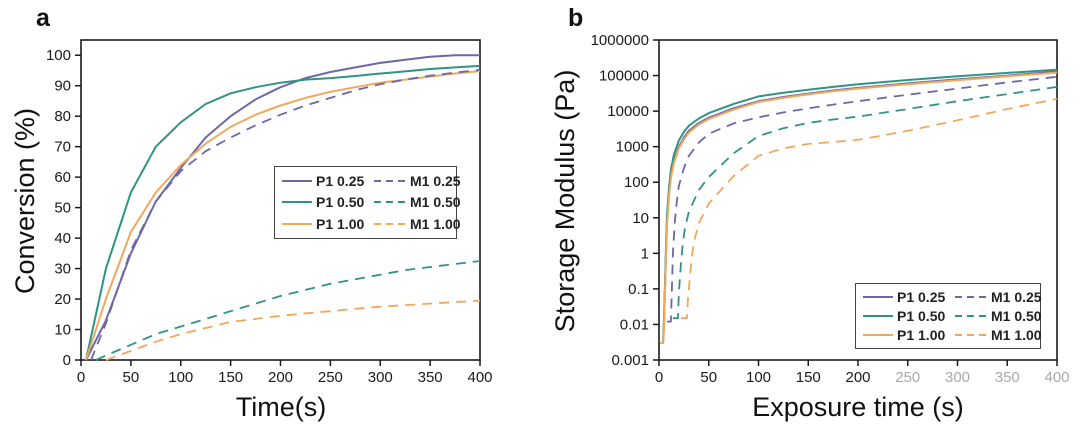  I want to click on x-tick-label-b: 250, so click(907, 377).